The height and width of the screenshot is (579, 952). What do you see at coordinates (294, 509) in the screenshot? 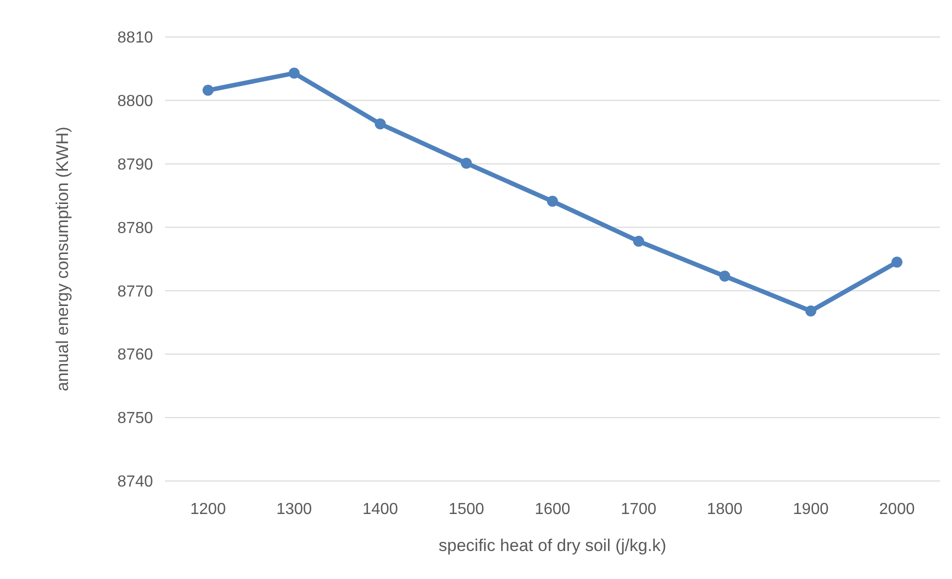
I see `x-tick-label: 1300` at bounding box center [294, 509].